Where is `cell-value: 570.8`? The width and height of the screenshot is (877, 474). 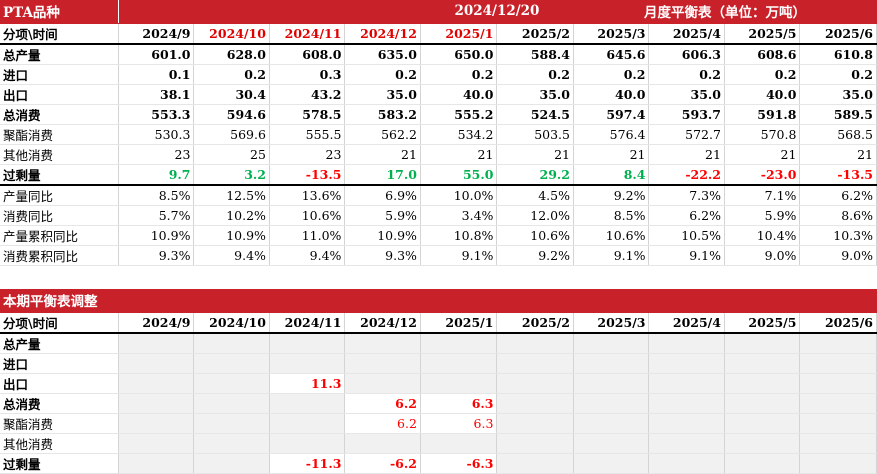
cell-value: 570.8 is located at coordinates (762, 134).